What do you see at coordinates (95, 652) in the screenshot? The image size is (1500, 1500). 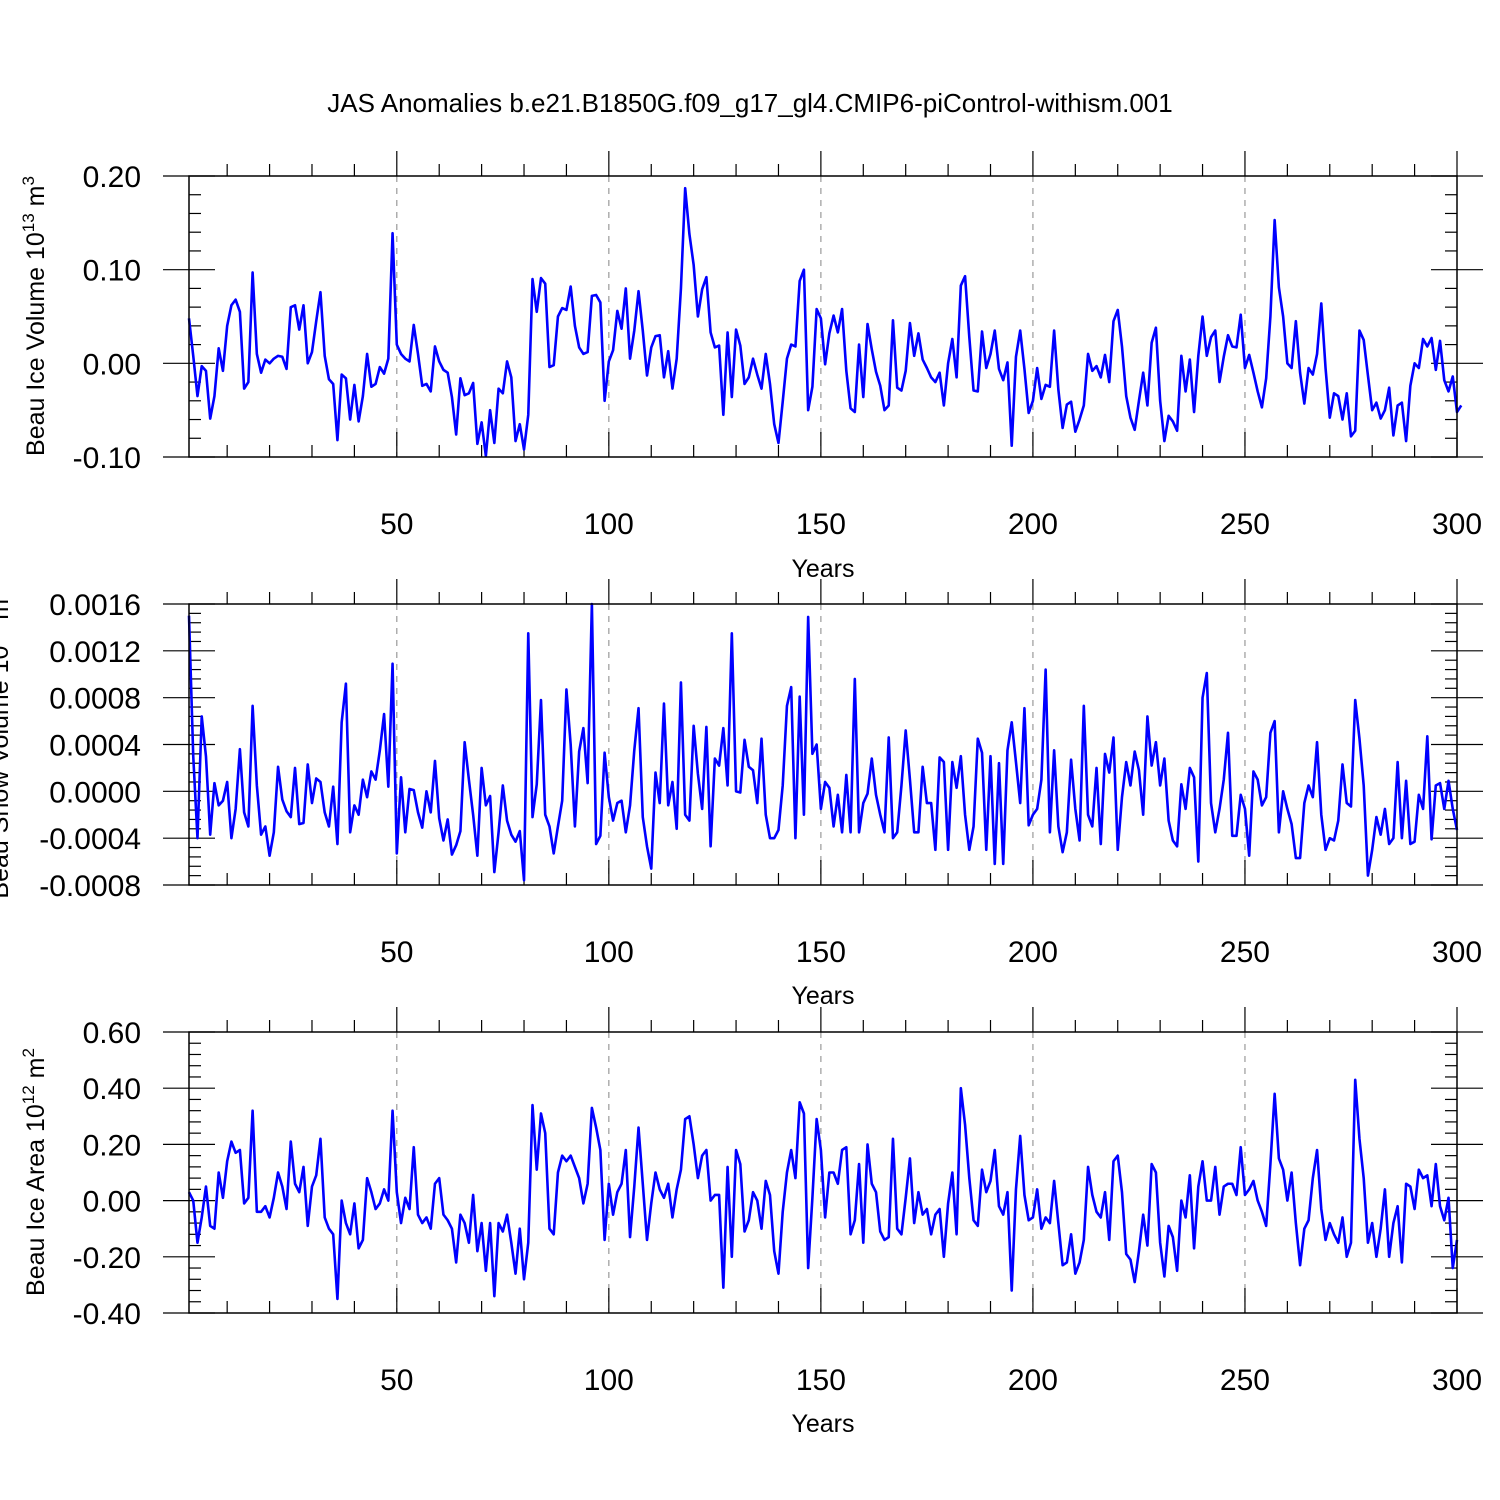 I see `y-tick-label: 0.0012` at bounding box center [95, 652].